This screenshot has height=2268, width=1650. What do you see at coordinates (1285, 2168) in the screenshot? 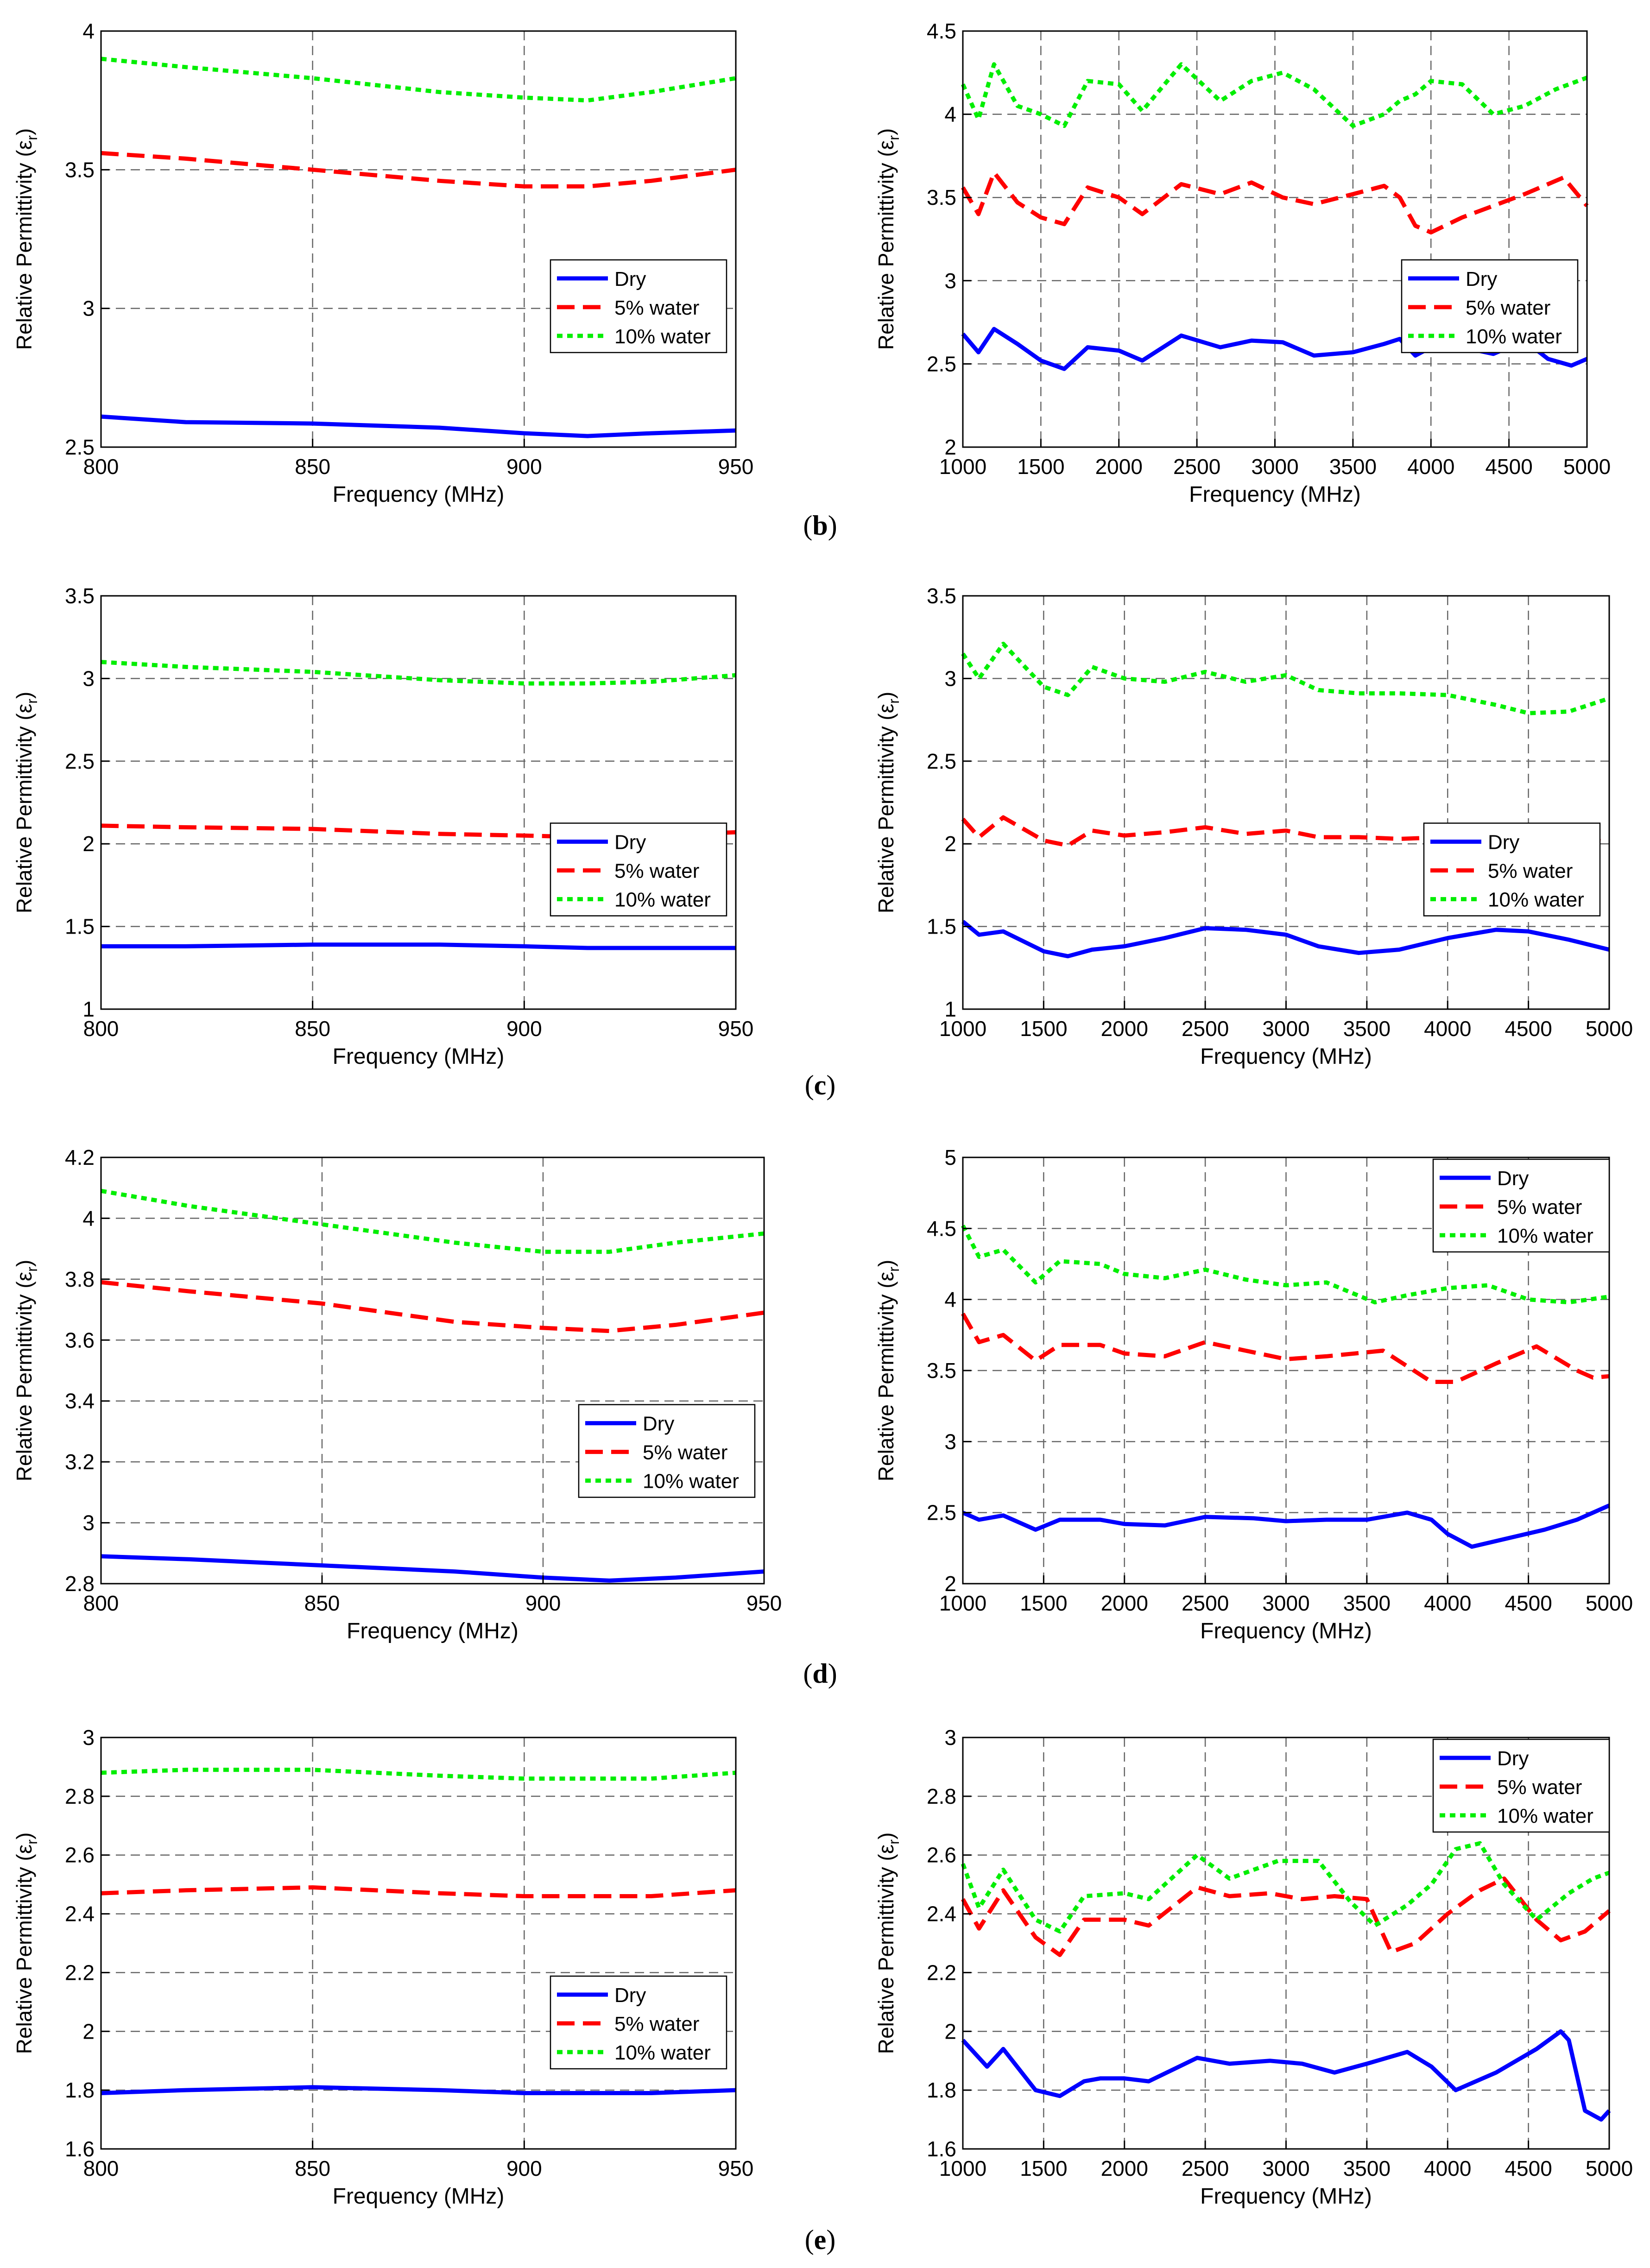
I see `x-tick-label: 3000` at bounding box center [1285, 2168].